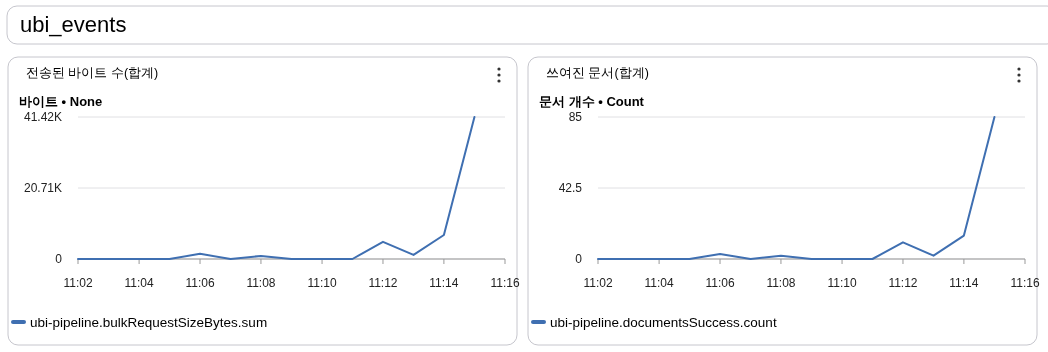 The image size is (1048, 352). What do you see at coordinates (149, 322) in the screenshot?
I see `legend-label: ubi-pipeline.bulkRequestSizeBytes.sum` at bounding box center [149, 322].